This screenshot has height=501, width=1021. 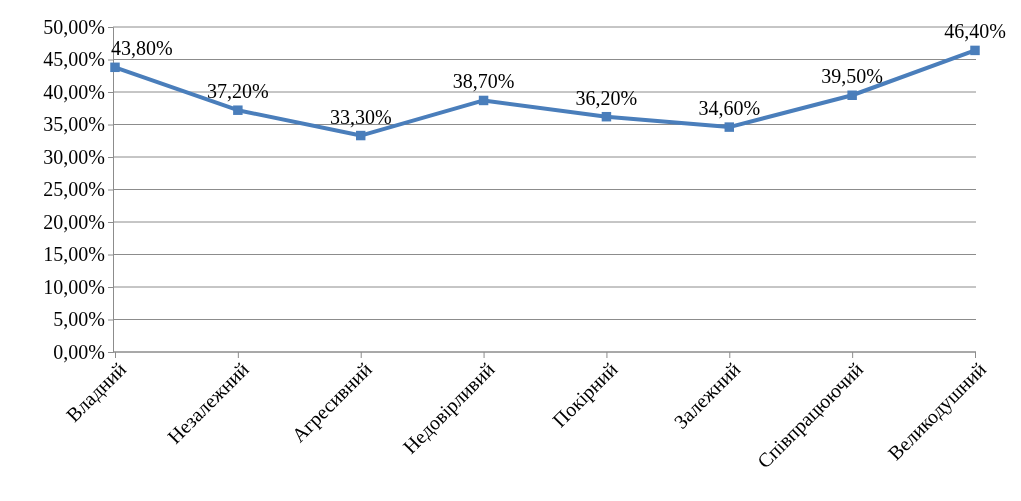 What do you see at coordinates (74, 91) in the screenshot?
I see `y-tick-label: 40,00%` at bounding box center [74, 91].